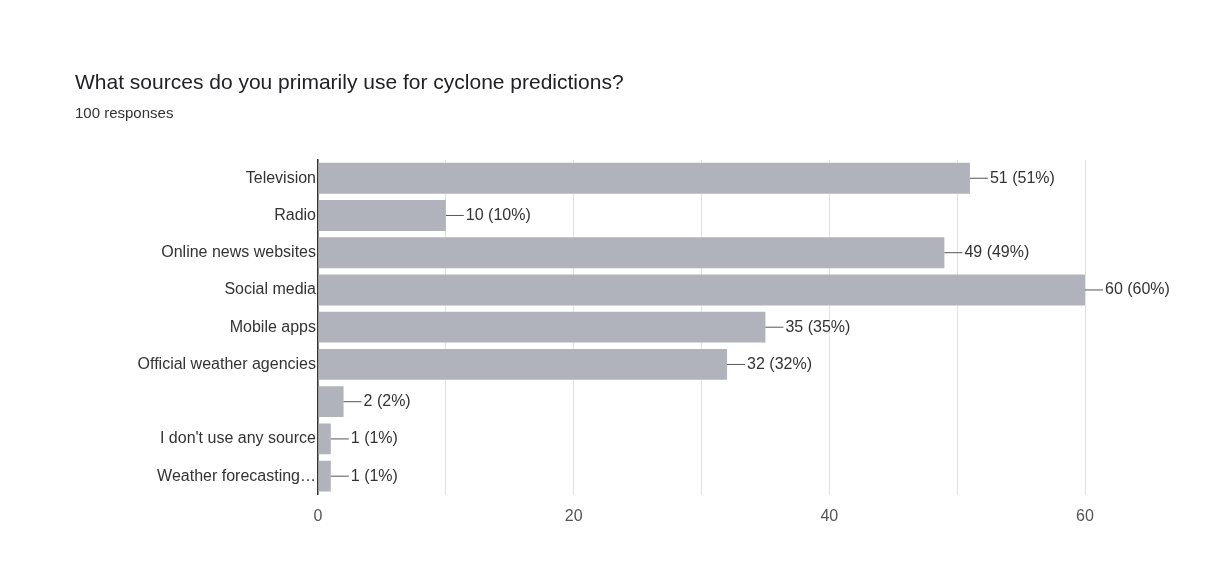 This screenshot has width=1205, height=581. I want to click on y-tick-label: I don't use any source, so click(238, 438).